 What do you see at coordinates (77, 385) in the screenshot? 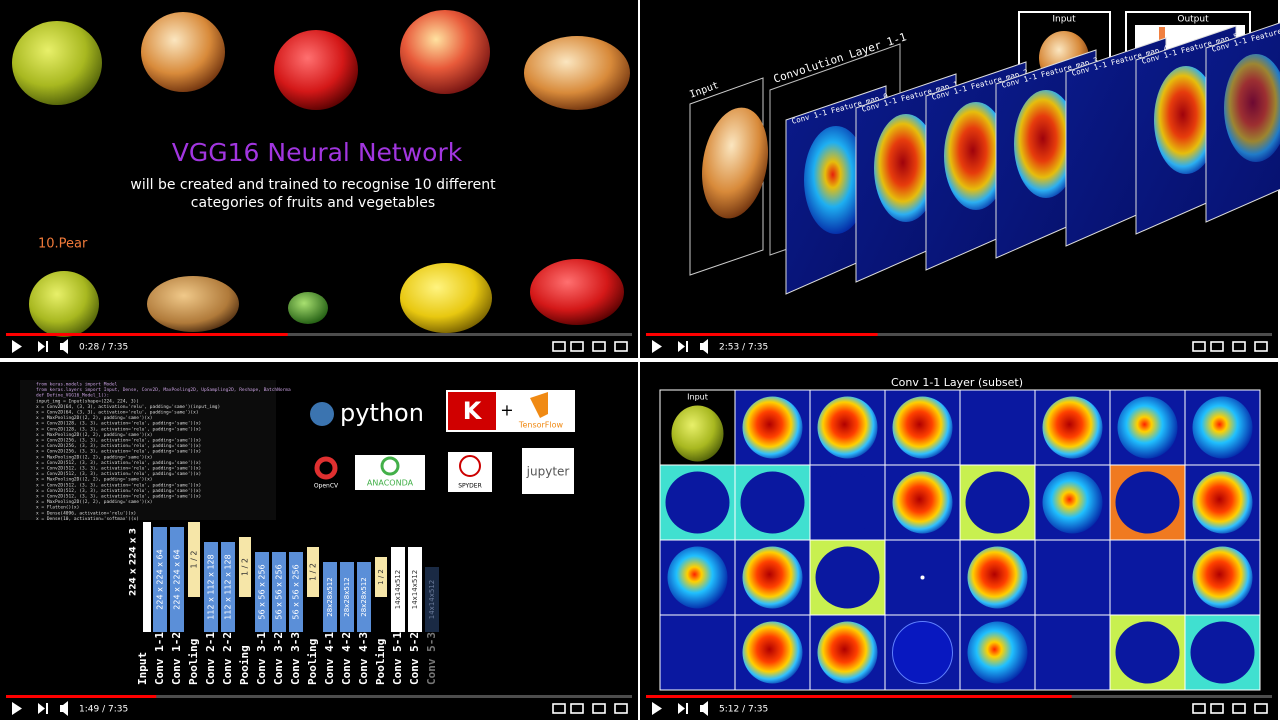
I see `code-line: from keras.models import Model` at bounding box center [77, 385].